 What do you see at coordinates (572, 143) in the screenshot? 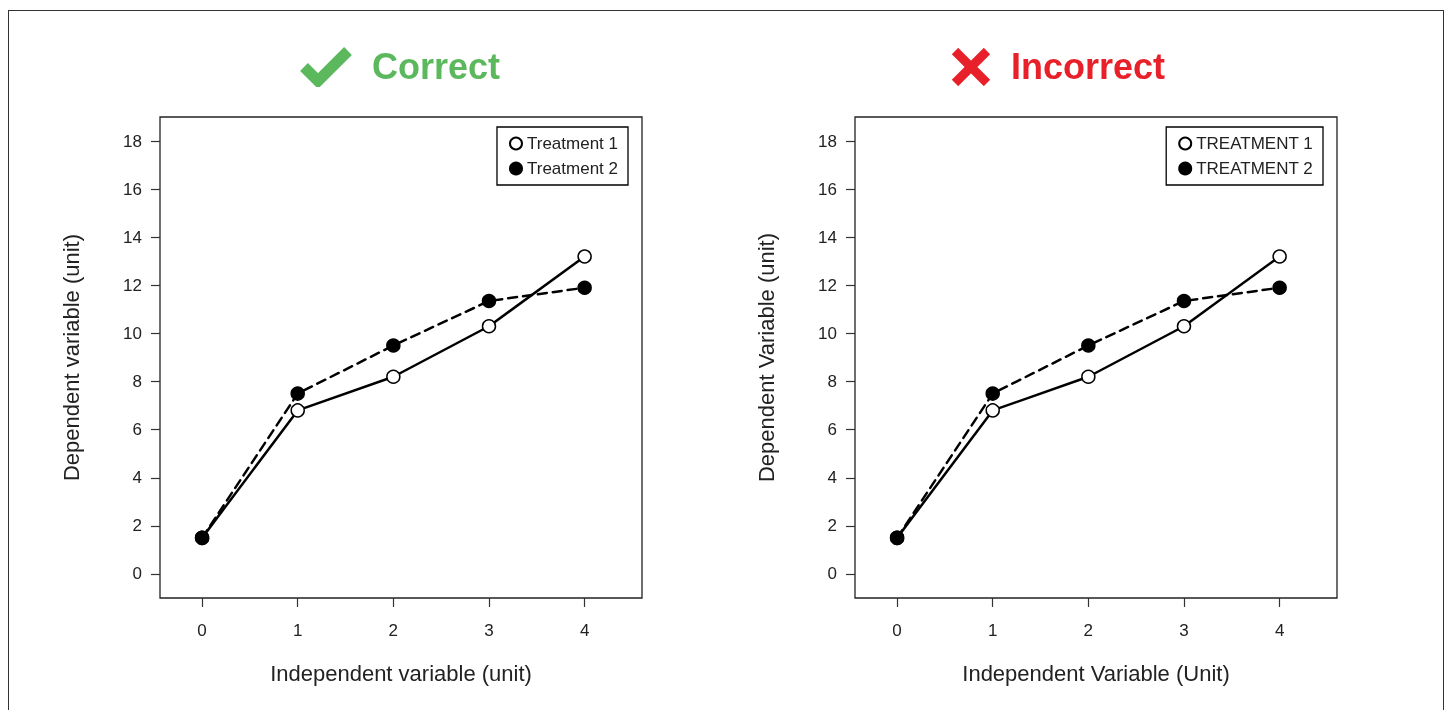
I see `legend-label: Treatment 1` at bounding box center [572, 143].